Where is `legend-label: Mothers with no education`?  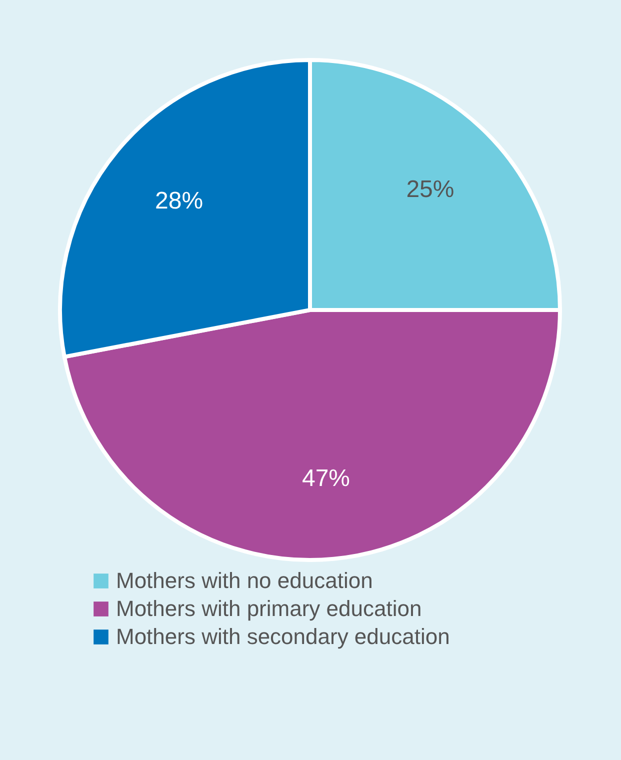
legend-label: Mothers with no education is located at coordinates (244, 580).